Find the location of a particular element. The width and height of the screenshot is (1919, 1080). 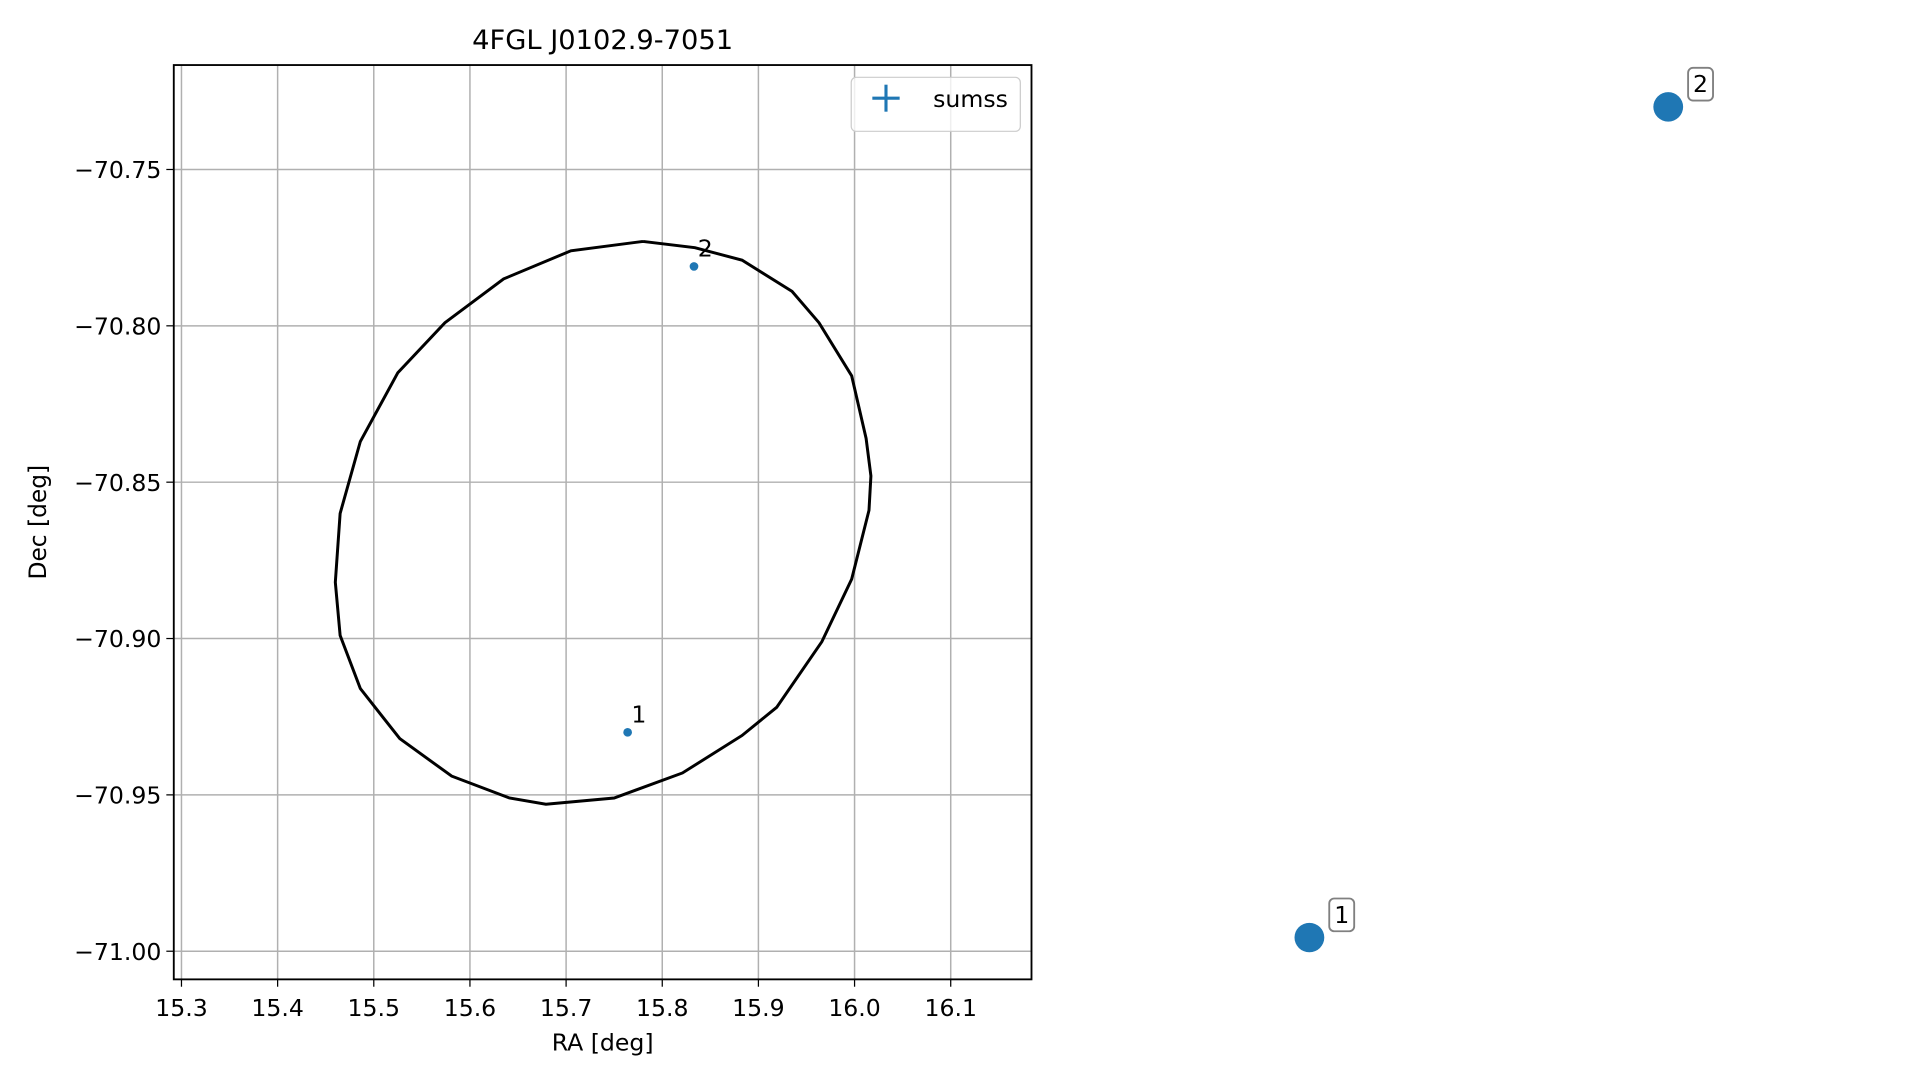

point-label-group: 2 is located at coordinates (1700, 84).